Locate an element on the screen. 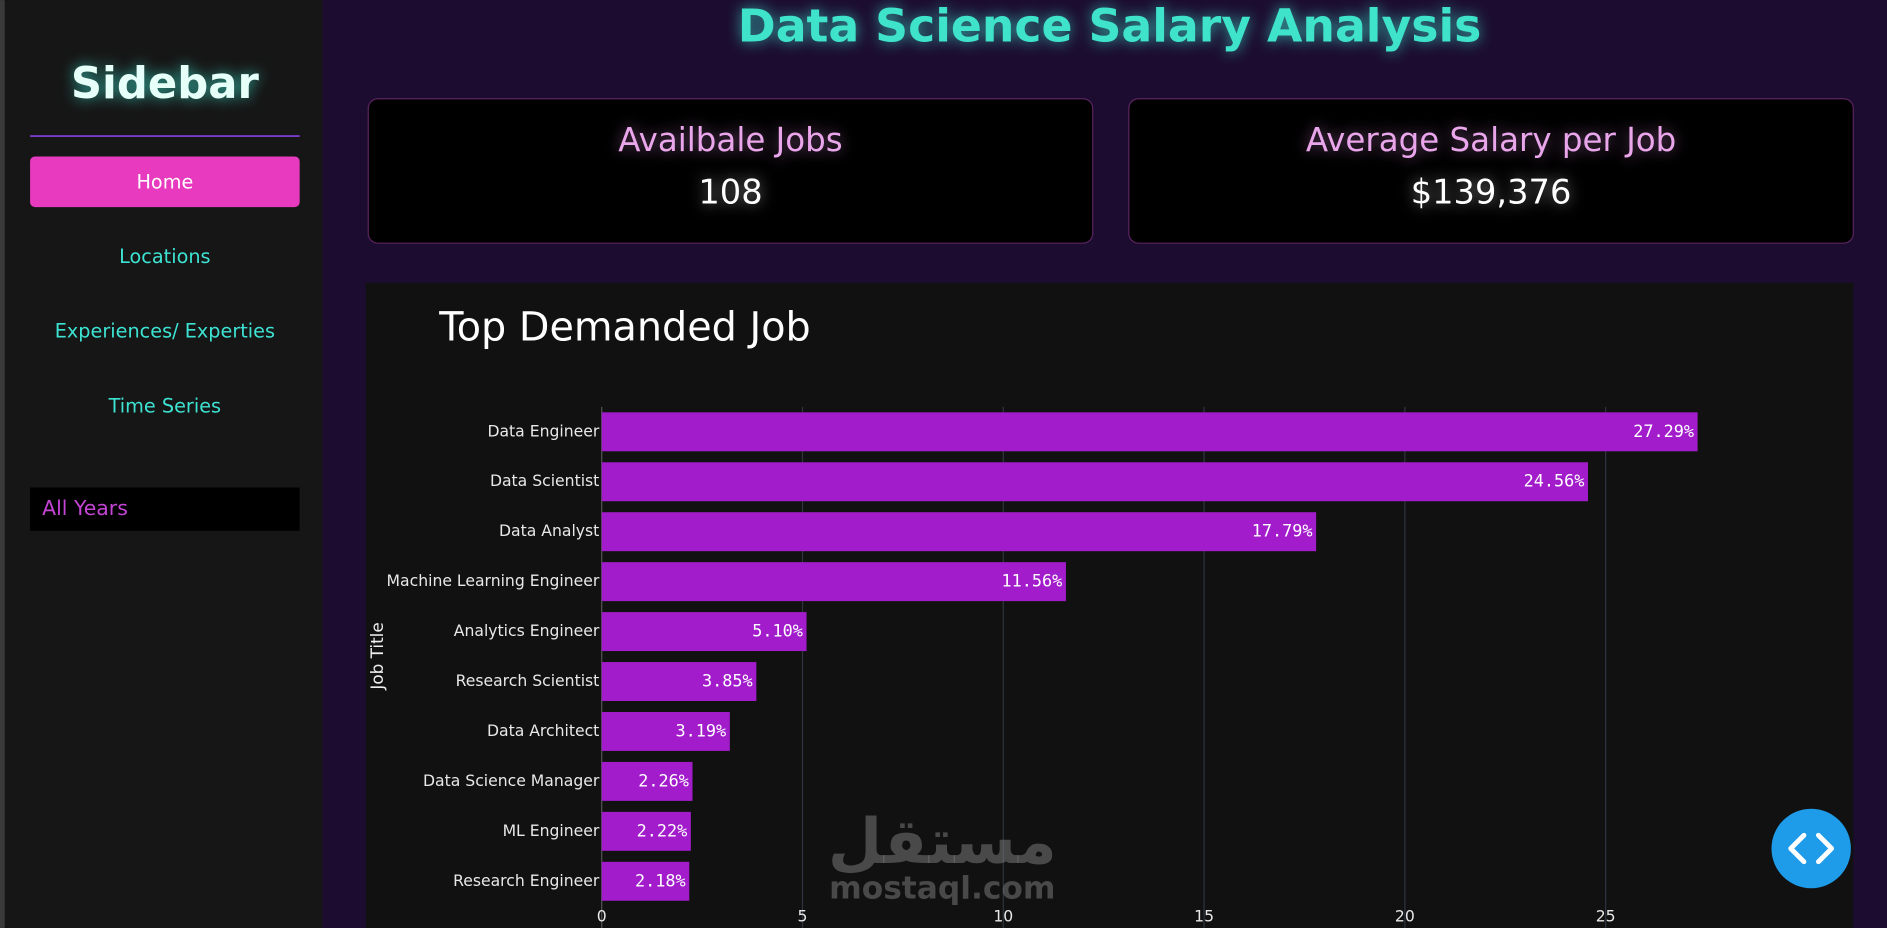 The image size is (1887, 928). bar-value-label: 24.56% is located at coordinates (1554, 481).